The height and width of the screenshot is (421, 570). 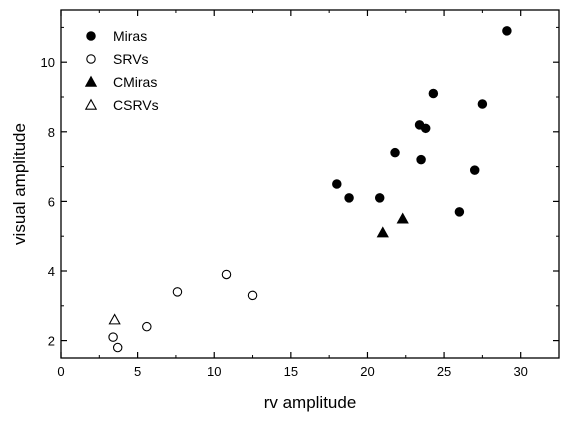 I want to click on y-tick-label: 4, so click(x=51, y=271).